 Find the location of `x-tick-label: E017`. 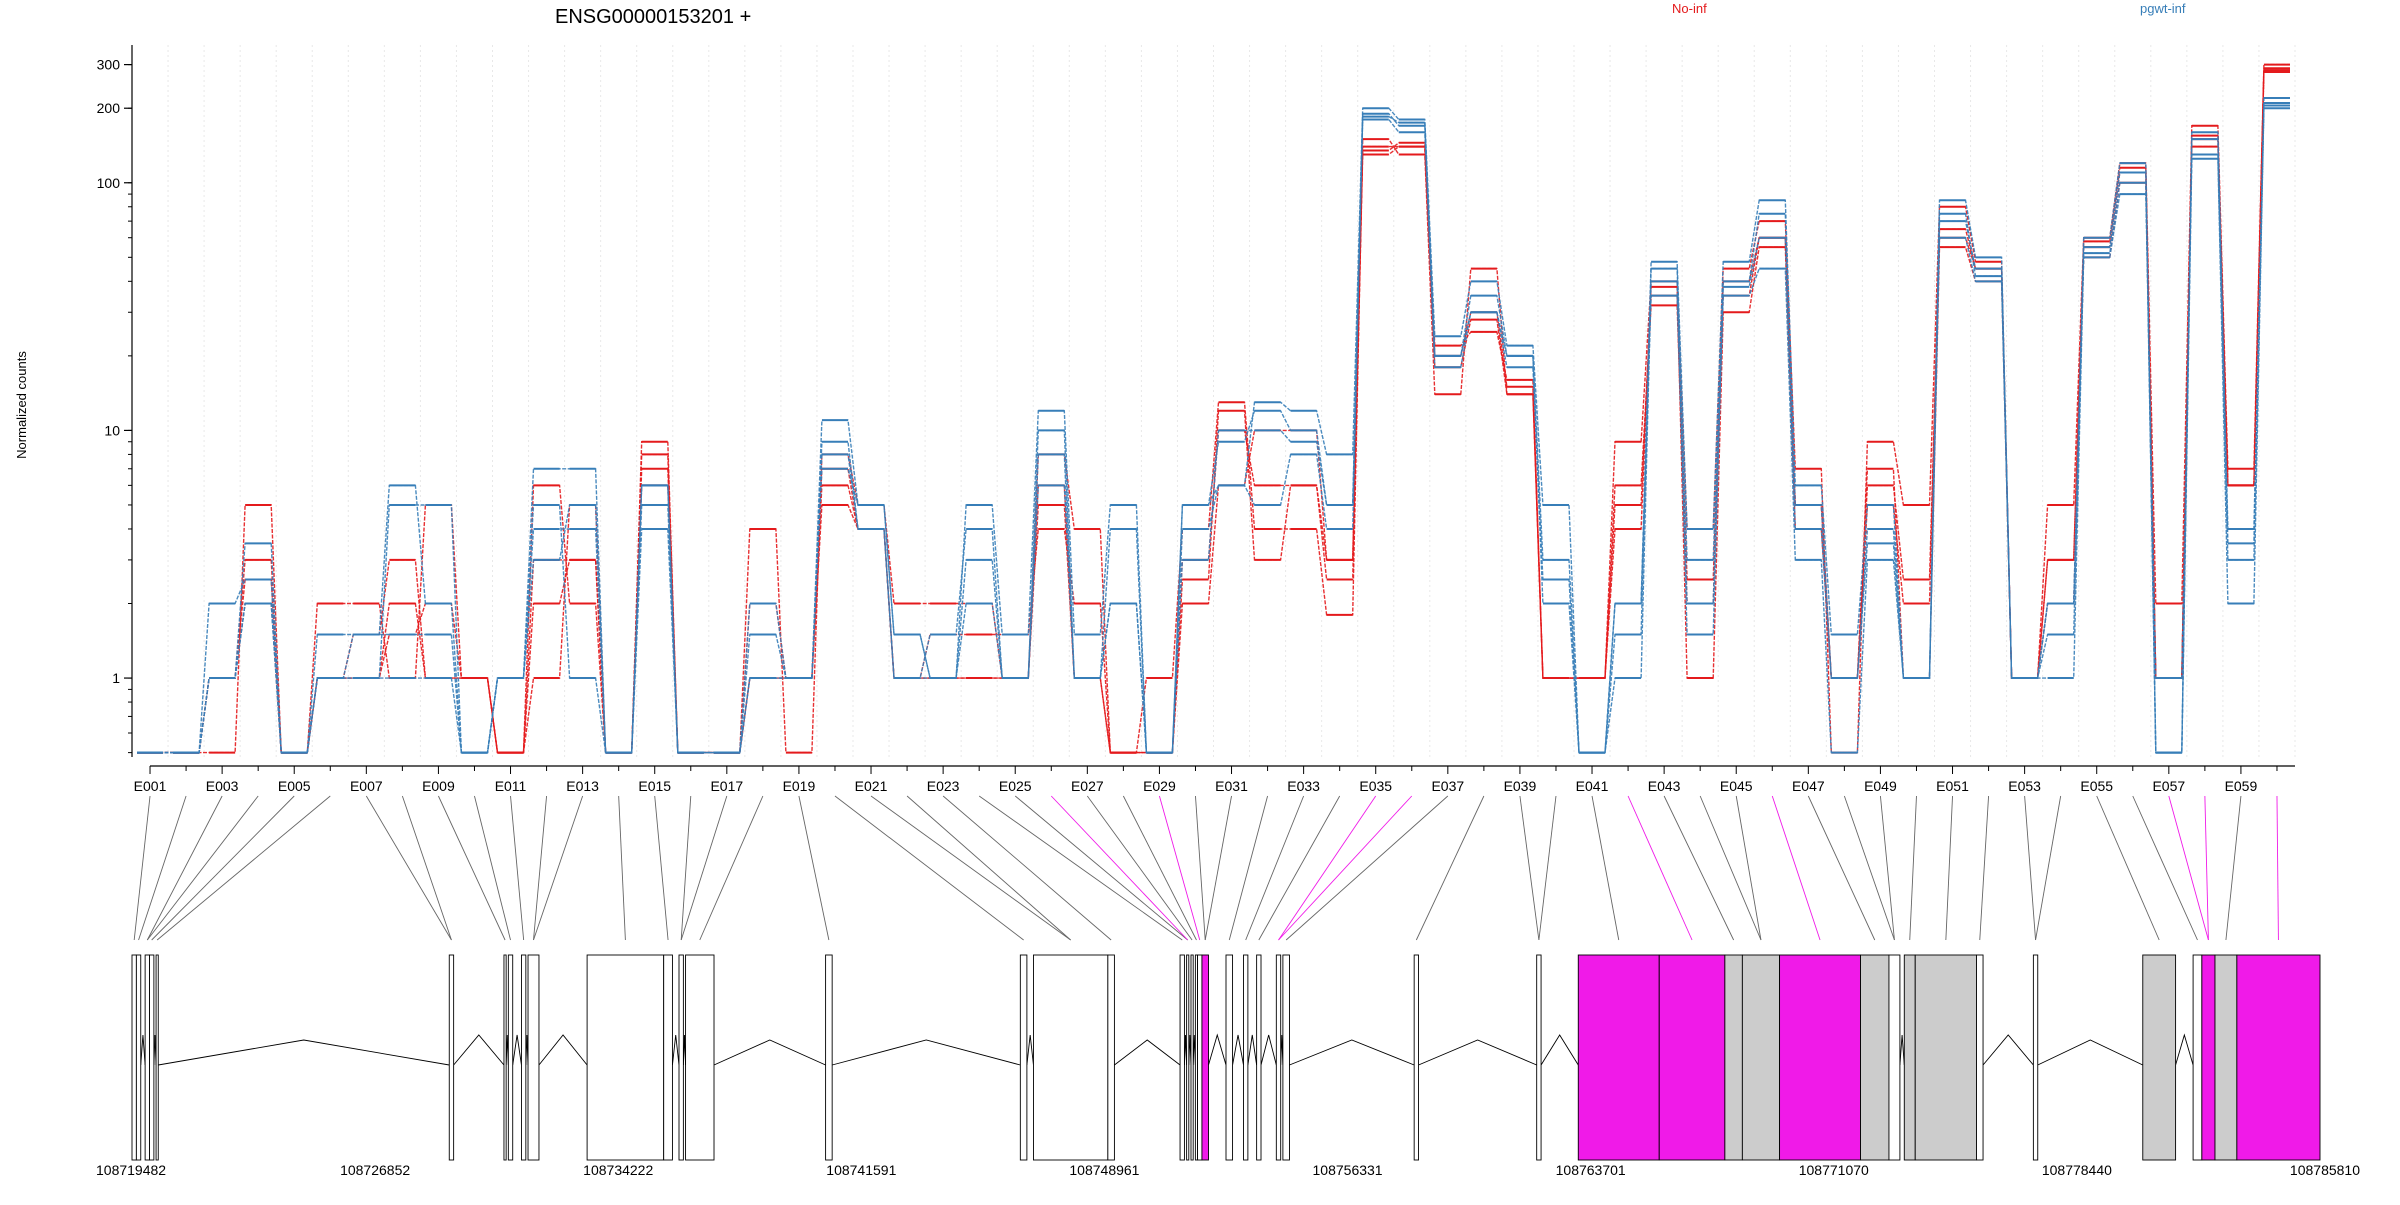

x-tick-label: E017 is located at coordinates (726, 786).